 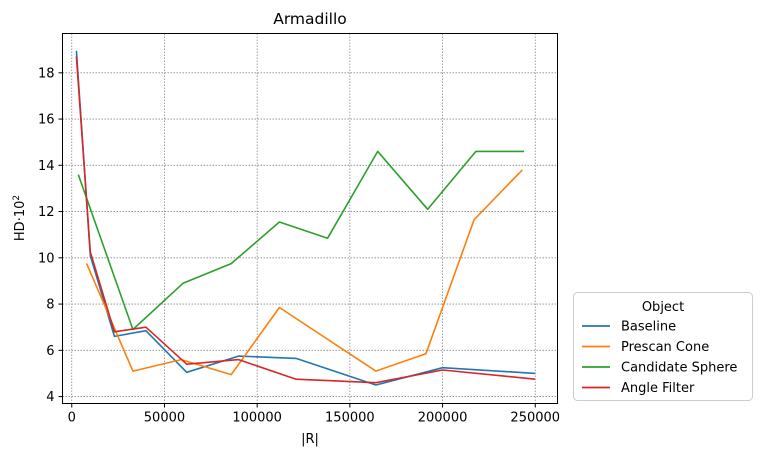 I want to click on x-tick-label: 150000, so click(x=350, y=418).